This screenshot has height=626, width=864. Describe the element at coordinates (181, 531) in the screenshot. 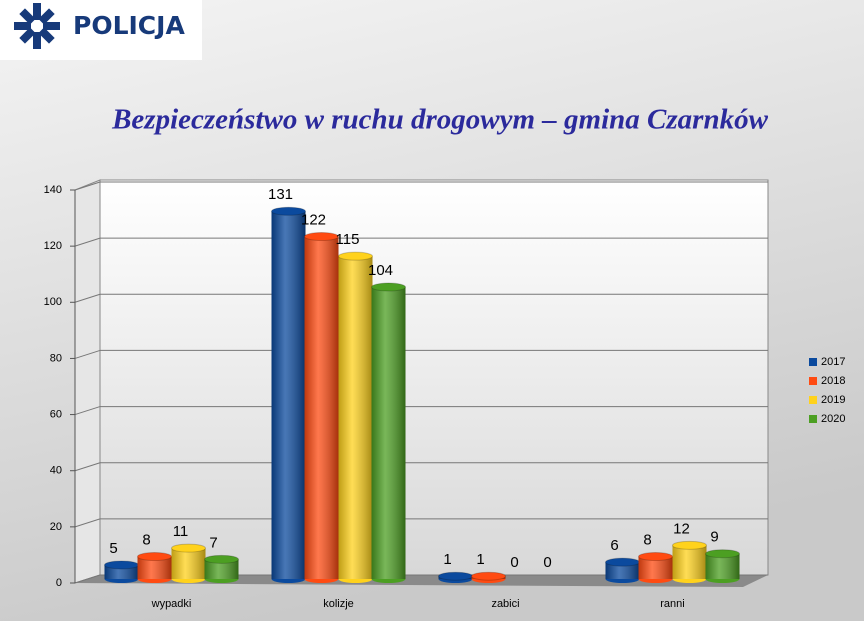

I see `value-label: 11` at that location.